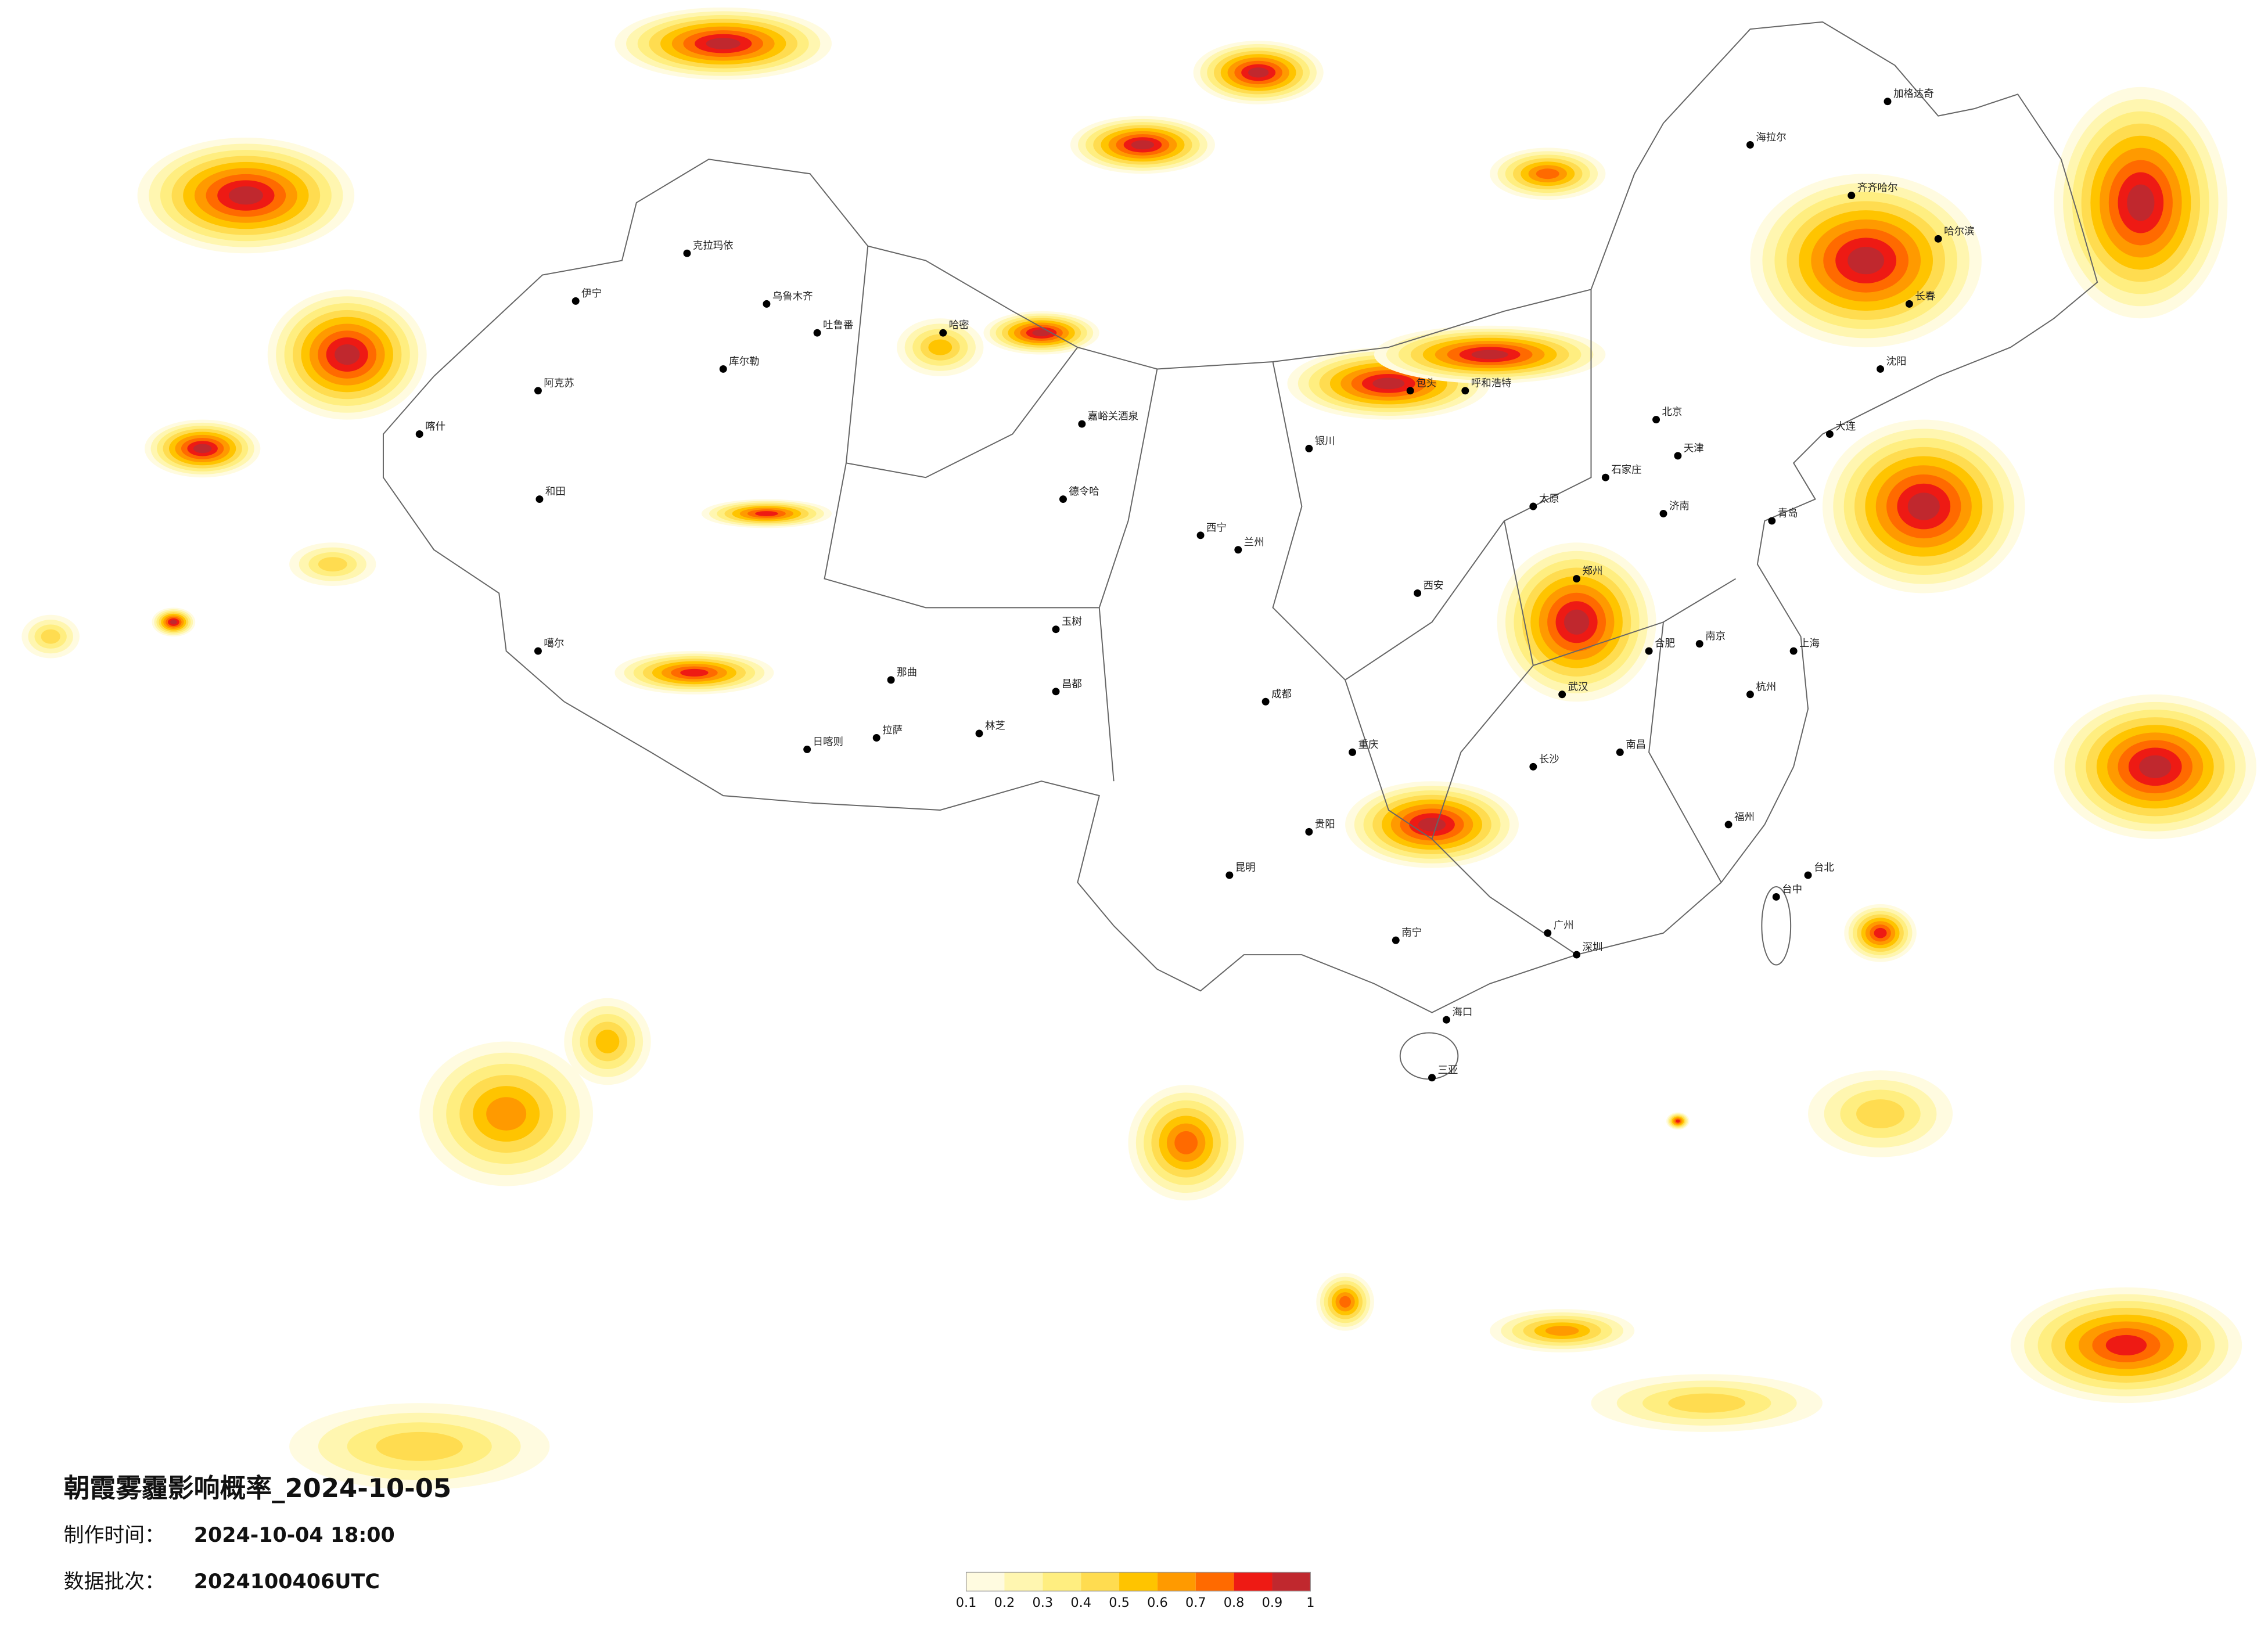 Image resolution: width=2268 pixels, height=1626 pixels. What do you see at coordinates (1776, 926) in the screenshot?
I see `taiwan` at bounding box center [1776, 926].